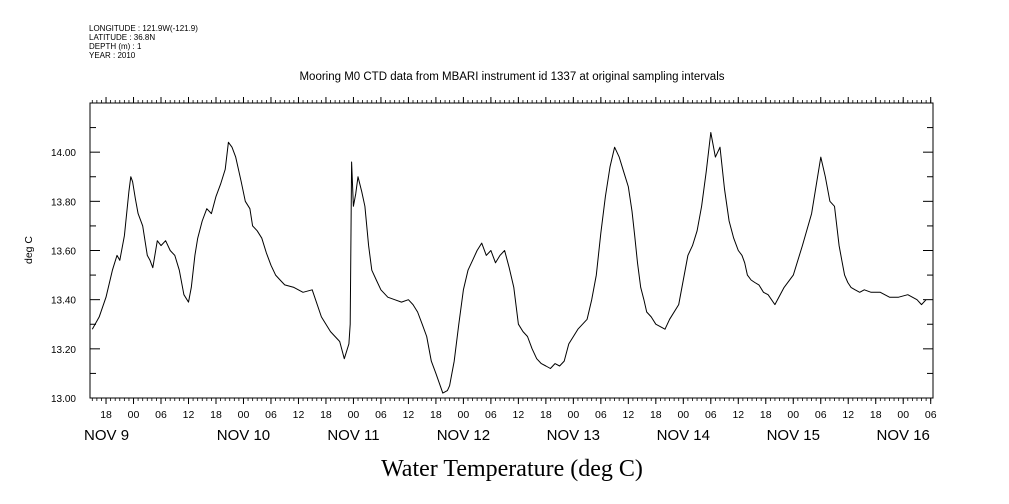  I want to click on y-tick-label: 14.00, so click(63, 153).